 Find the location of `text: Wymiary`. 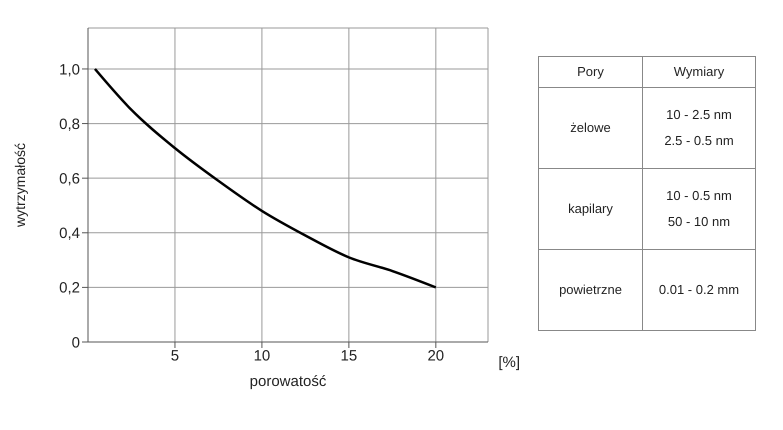

text: Wymiary is located at coordinates (699, 72).